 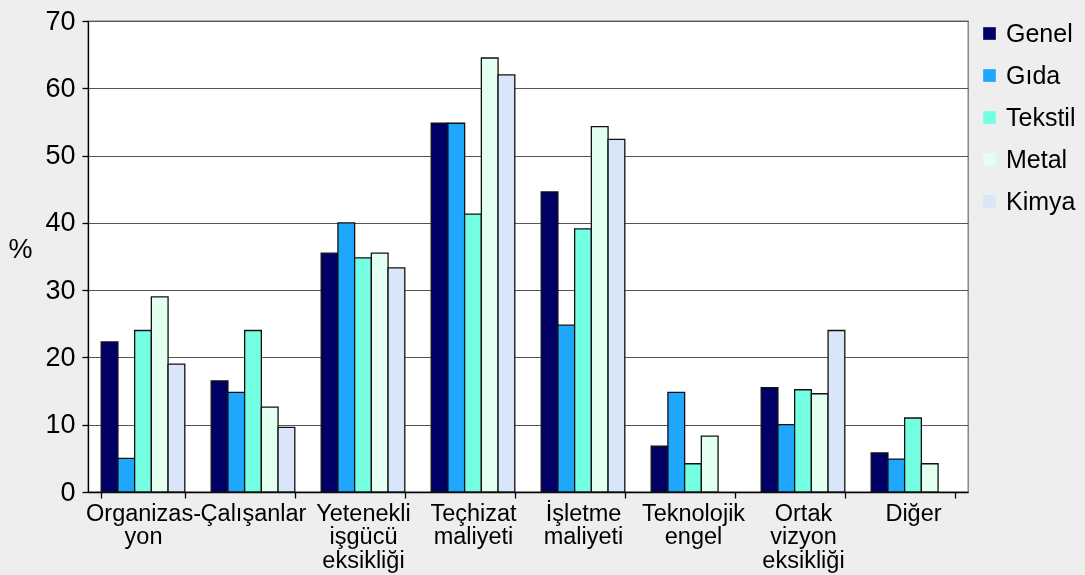 What do you see at coordinates (693, 524) in the screenshot?
I see `x-tick-label: Teknolojik engel` at bounding box center [693, 524].